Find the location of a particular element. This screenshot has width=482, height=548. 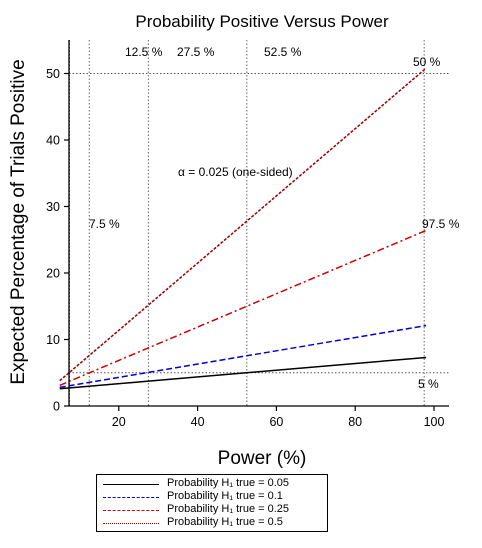

y-tick-label-3: 30 is located at coordinates (53, 207).